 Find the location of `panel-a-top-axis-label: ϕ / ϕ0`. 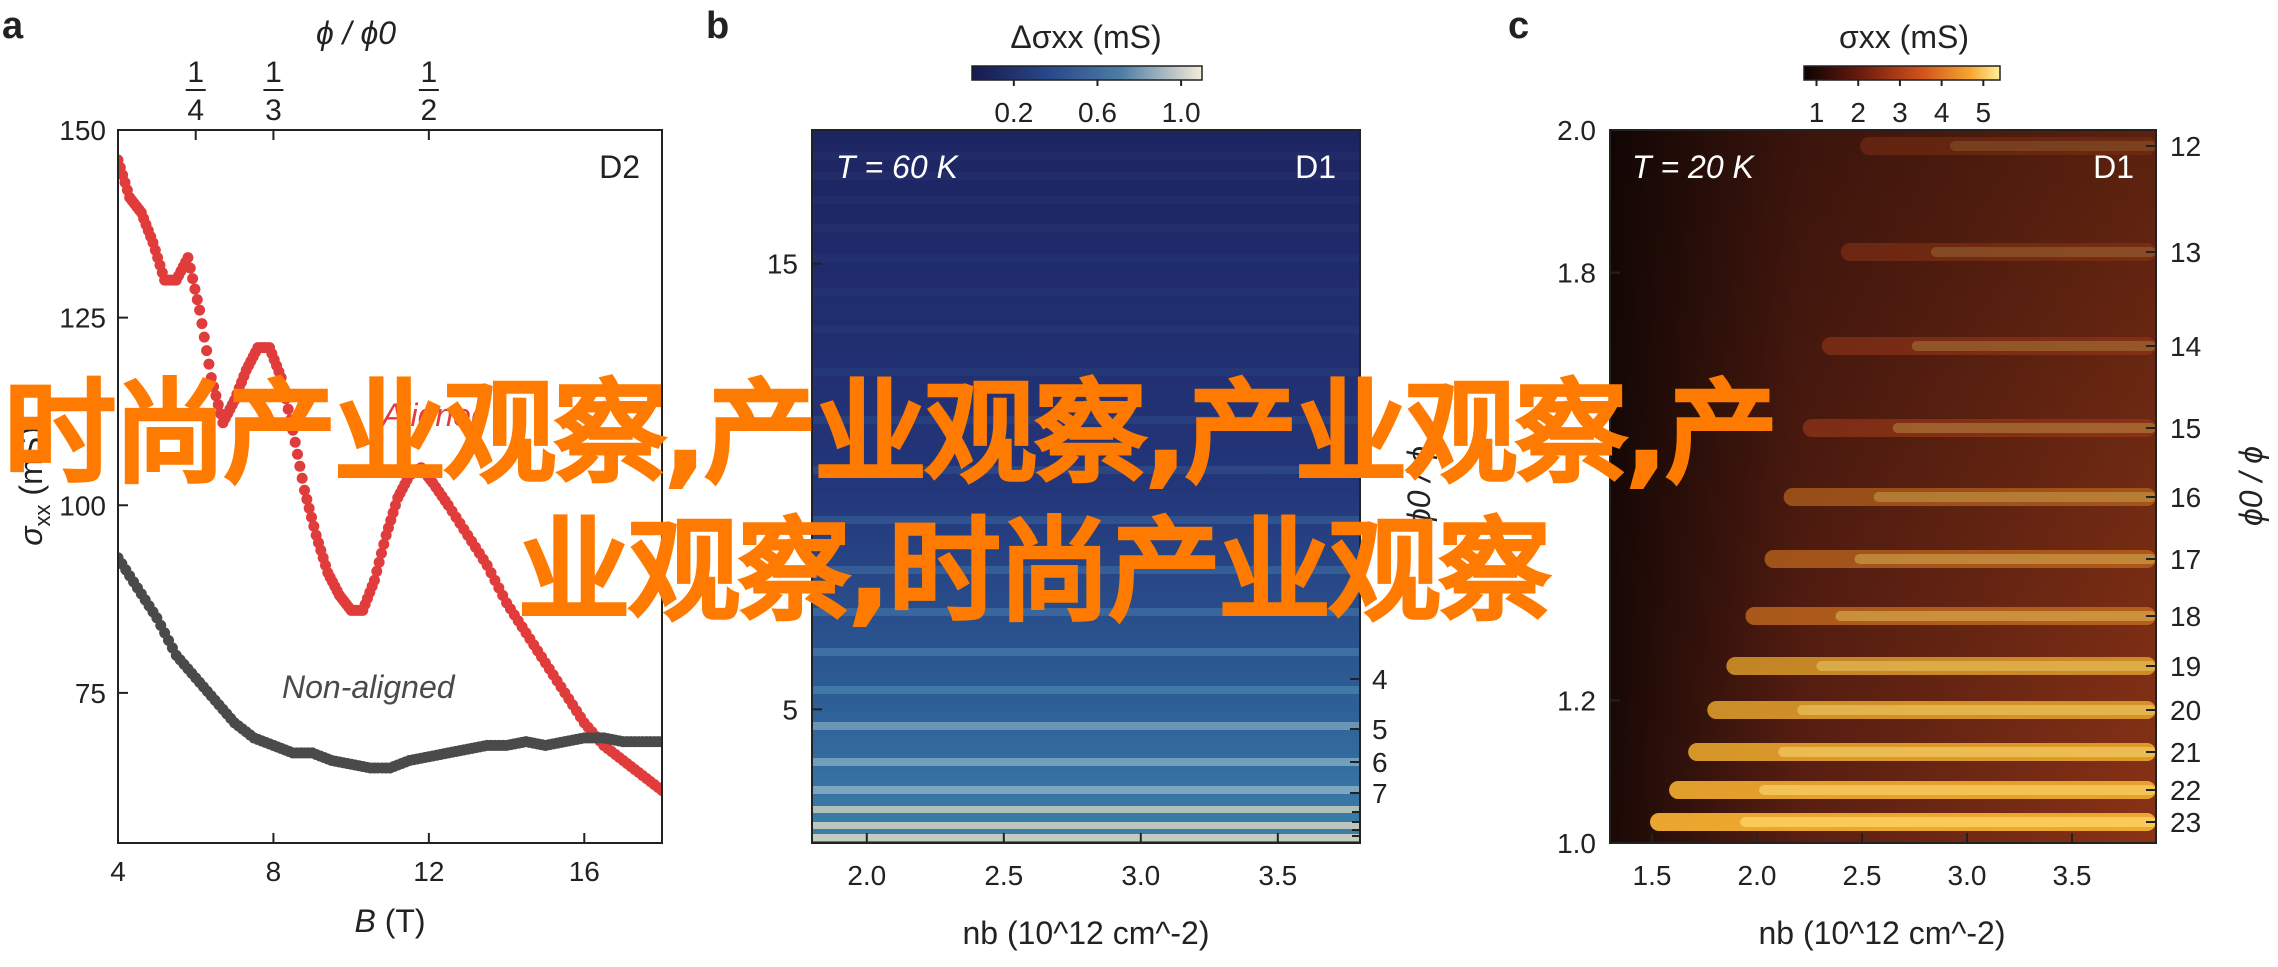

panel-a-top-axis-label: ϕ / ϕ0 is located at coordinates (356, 33).